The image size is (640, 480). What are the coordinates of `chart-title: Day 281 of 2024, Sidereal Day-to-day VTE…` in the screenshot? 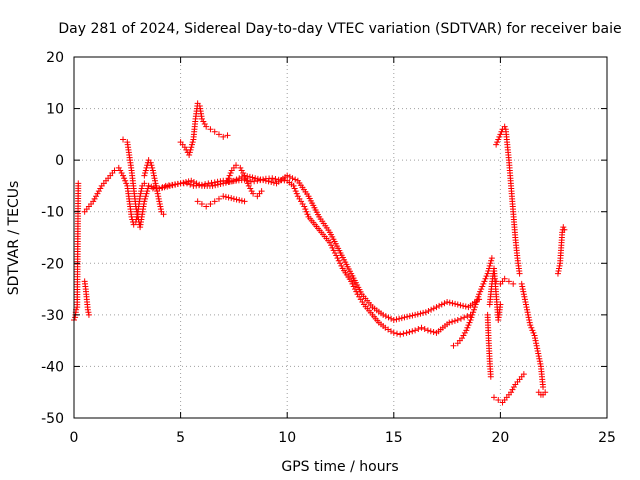 It's located at (339, 29).